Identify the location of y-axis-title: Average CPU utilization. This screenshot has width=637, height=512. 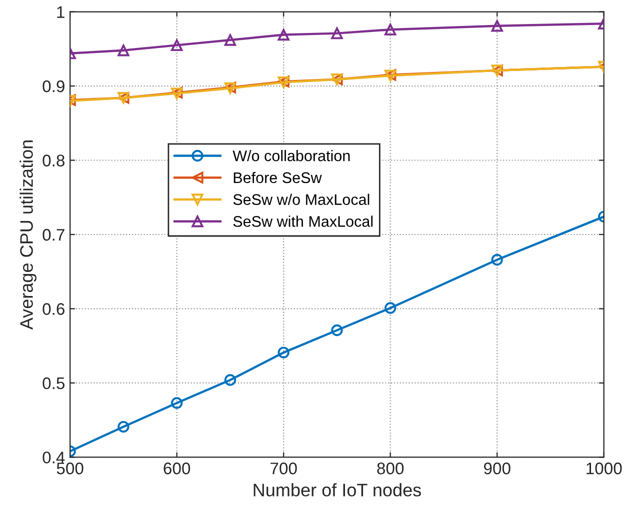
(28, 235).